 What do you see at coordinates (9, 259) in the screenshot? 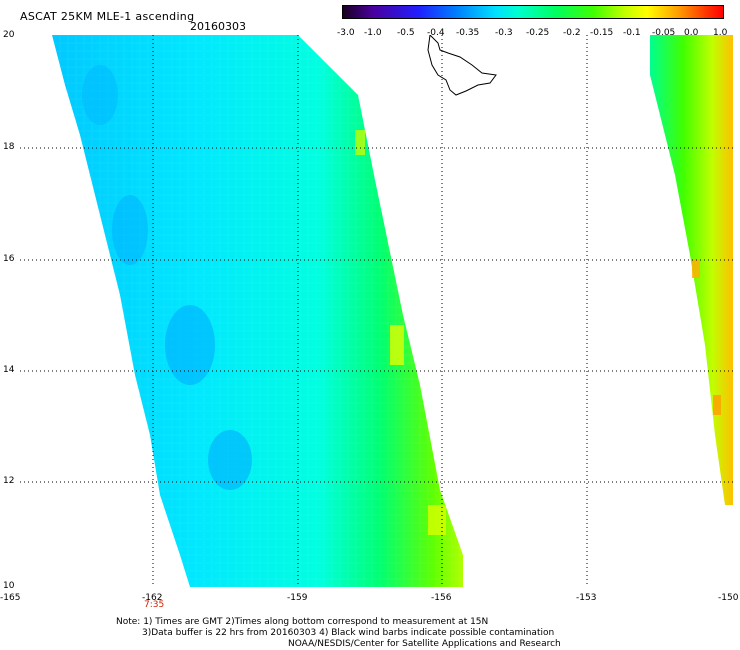
I see `lat-label: 16` at bounding box center [9, 259].